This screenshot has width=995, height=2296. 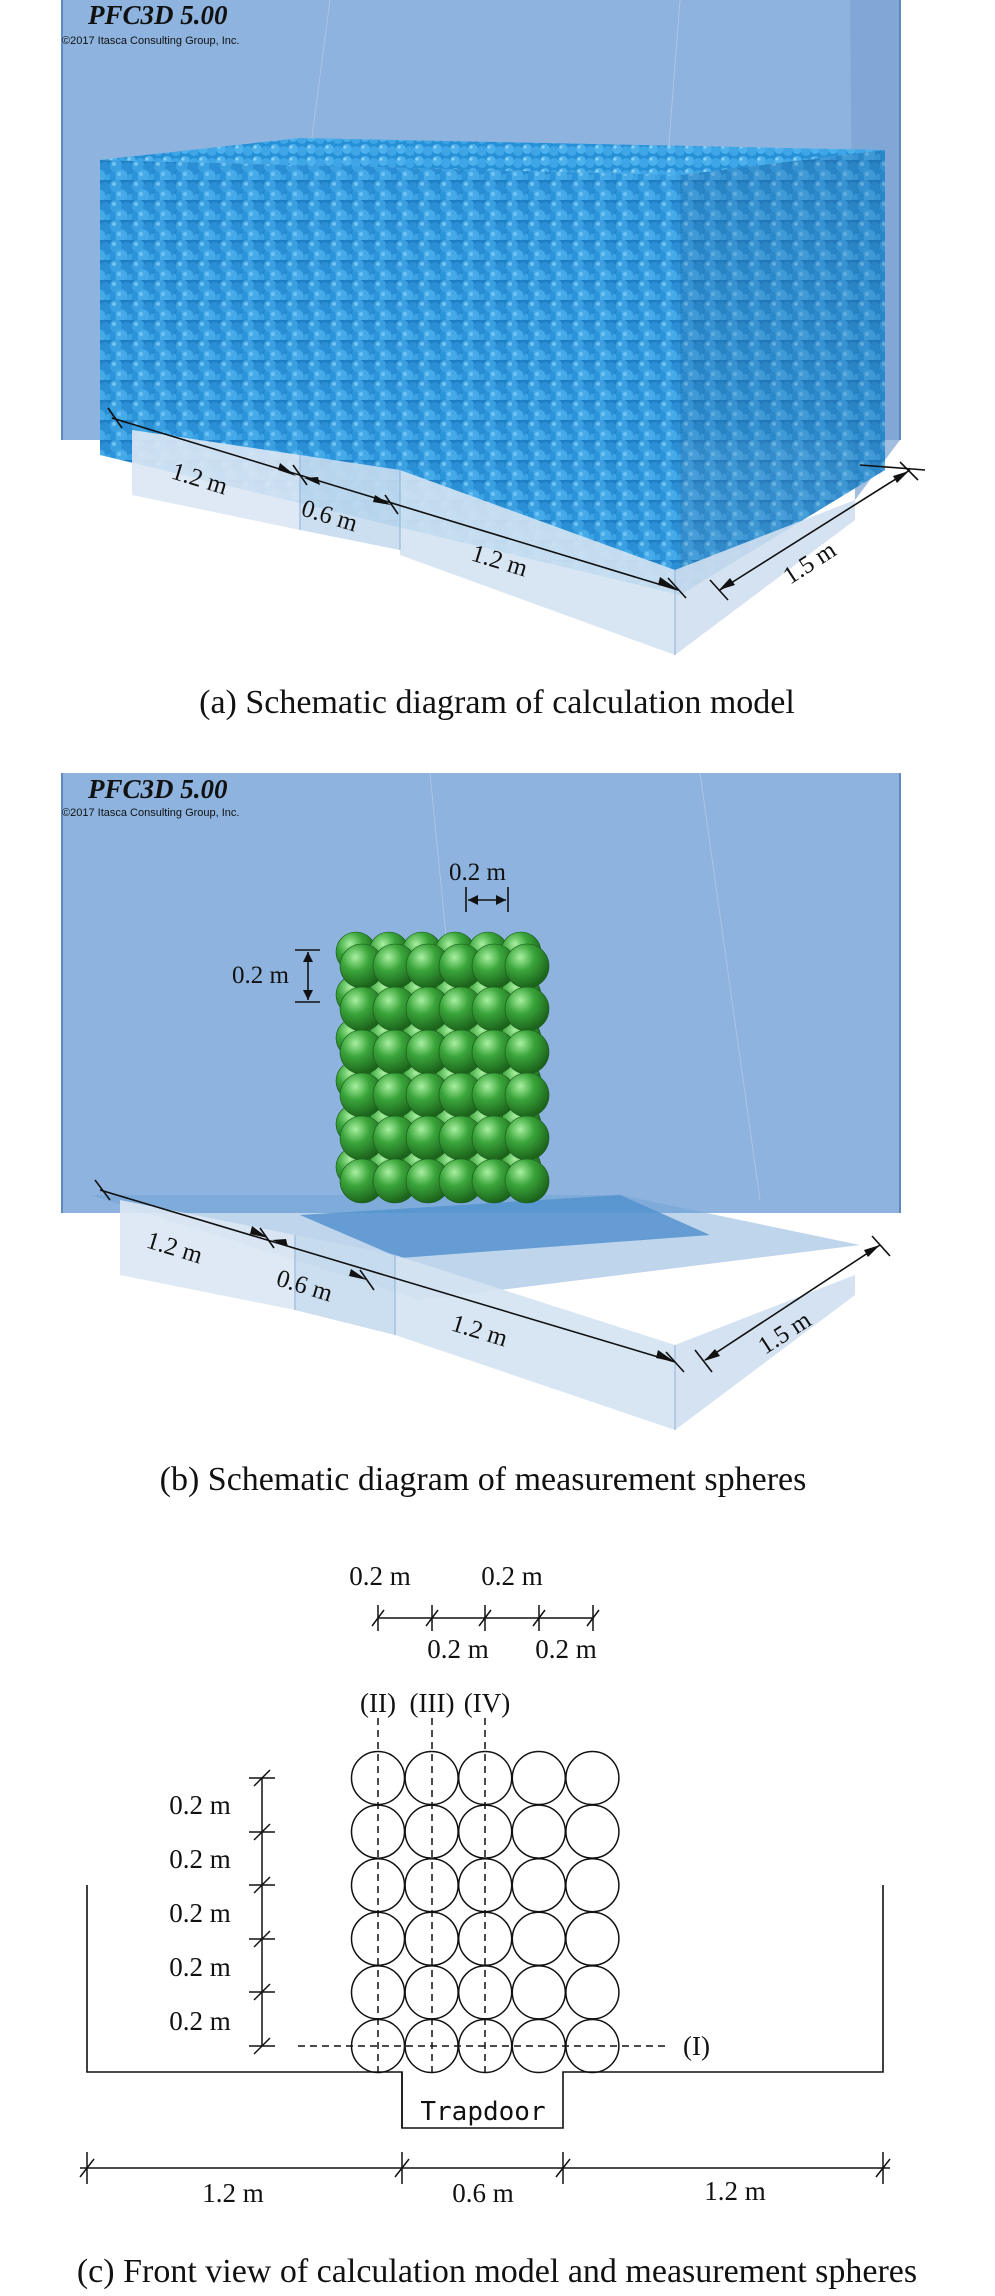 I want to click on bottom-dimension-chain, so click(x=485, y=2168).